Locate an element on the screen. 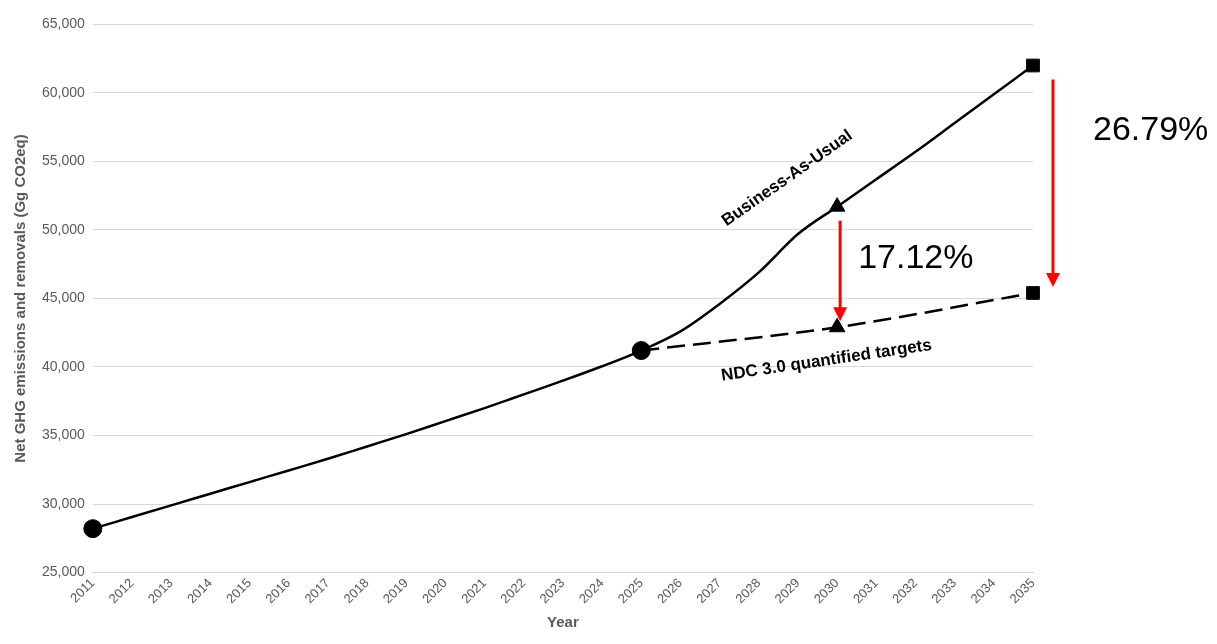 This screenshot has width=1217, height=644. y-tick-label: 50,000 is located at coordinates (63, 228).